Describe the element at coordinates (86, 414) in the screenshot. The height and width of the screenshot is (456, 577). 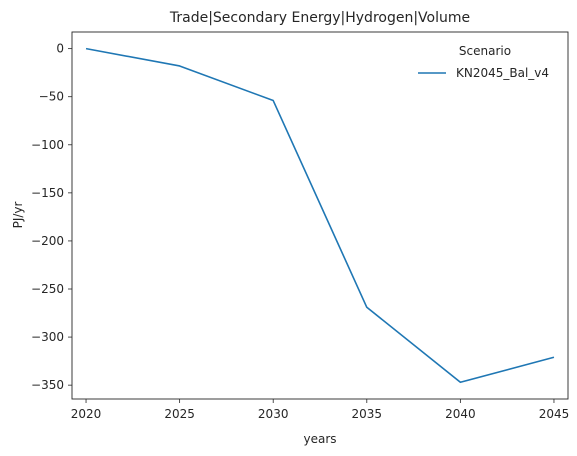
I see `x-tick-label: 2020` at that location.